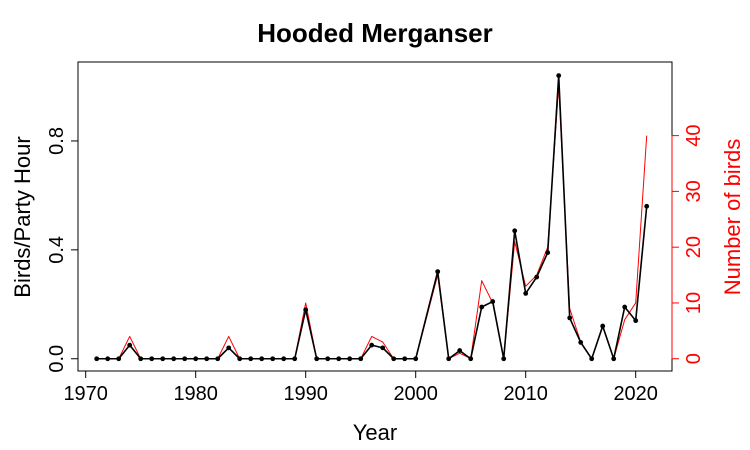 This screenshot has width=750, height=450. Describe the element at coordinates (57, 141) in the screenshot. I see `y-tick-label: 0.8` at that location.